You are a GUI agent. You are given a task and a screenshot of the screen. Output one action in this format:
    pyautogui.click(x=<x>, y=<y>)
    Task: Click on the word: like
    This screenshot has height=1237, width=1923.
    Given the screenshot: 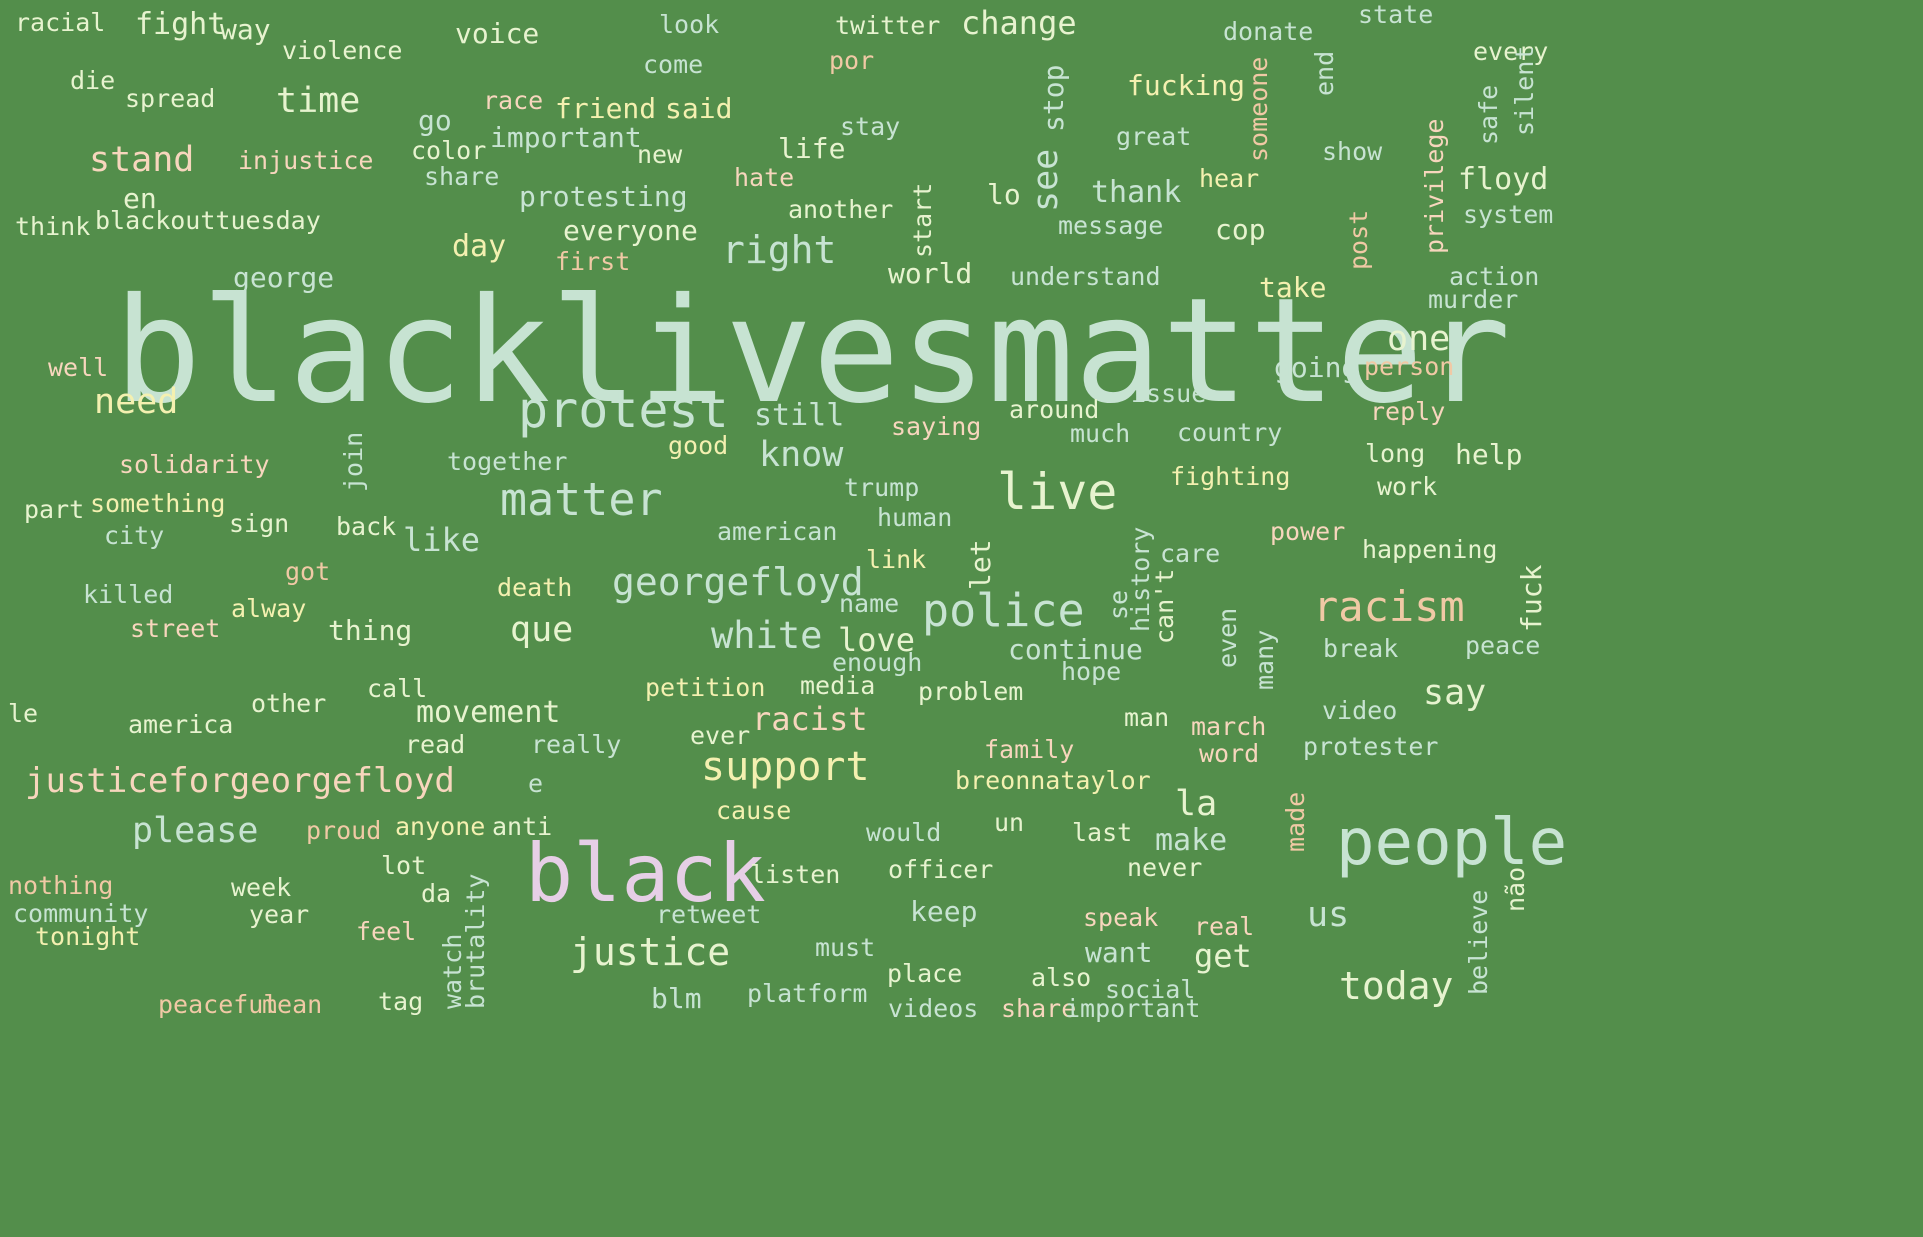 What is the action you would take?
    pyautogui.click(x=442, y=540)
    